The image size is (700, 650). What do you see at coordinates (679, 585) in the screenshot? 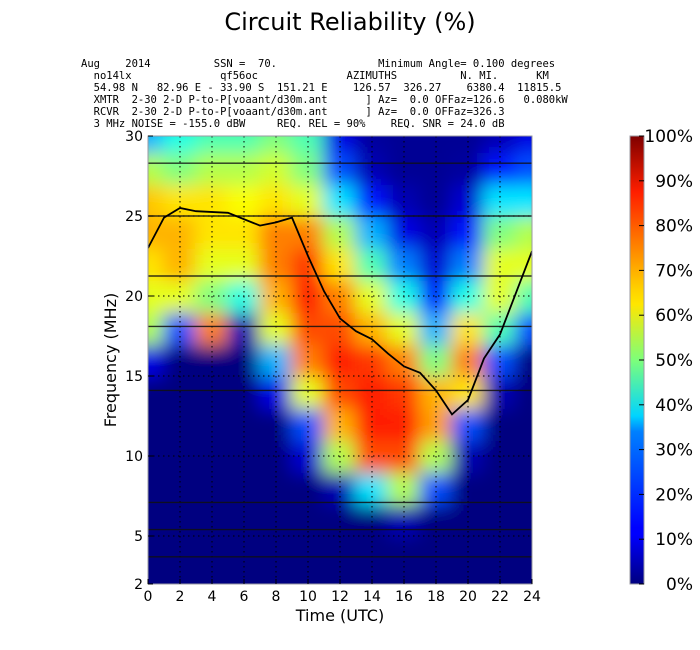
I see `colorbar-tick-label: 0%` at bounding box center [679, 585].